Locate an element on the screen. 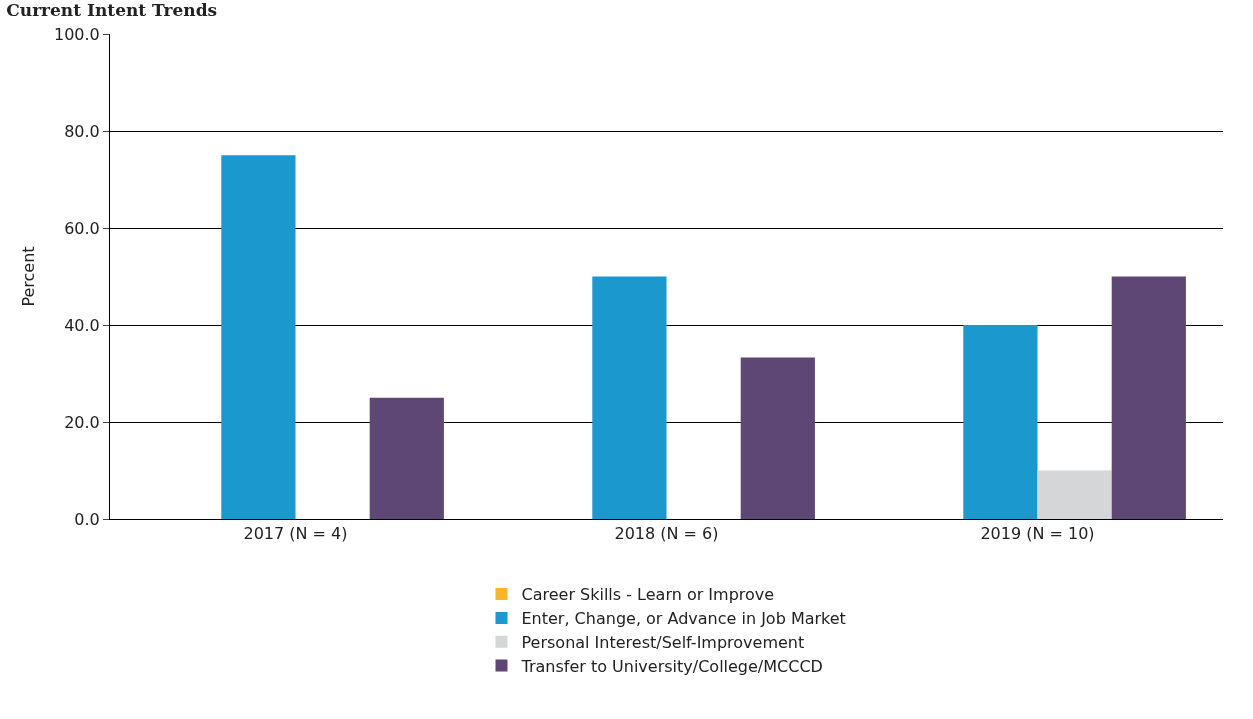 The image size is (1253, 719). y-tick-label: 20.0 is located at coordinates (82, 422).